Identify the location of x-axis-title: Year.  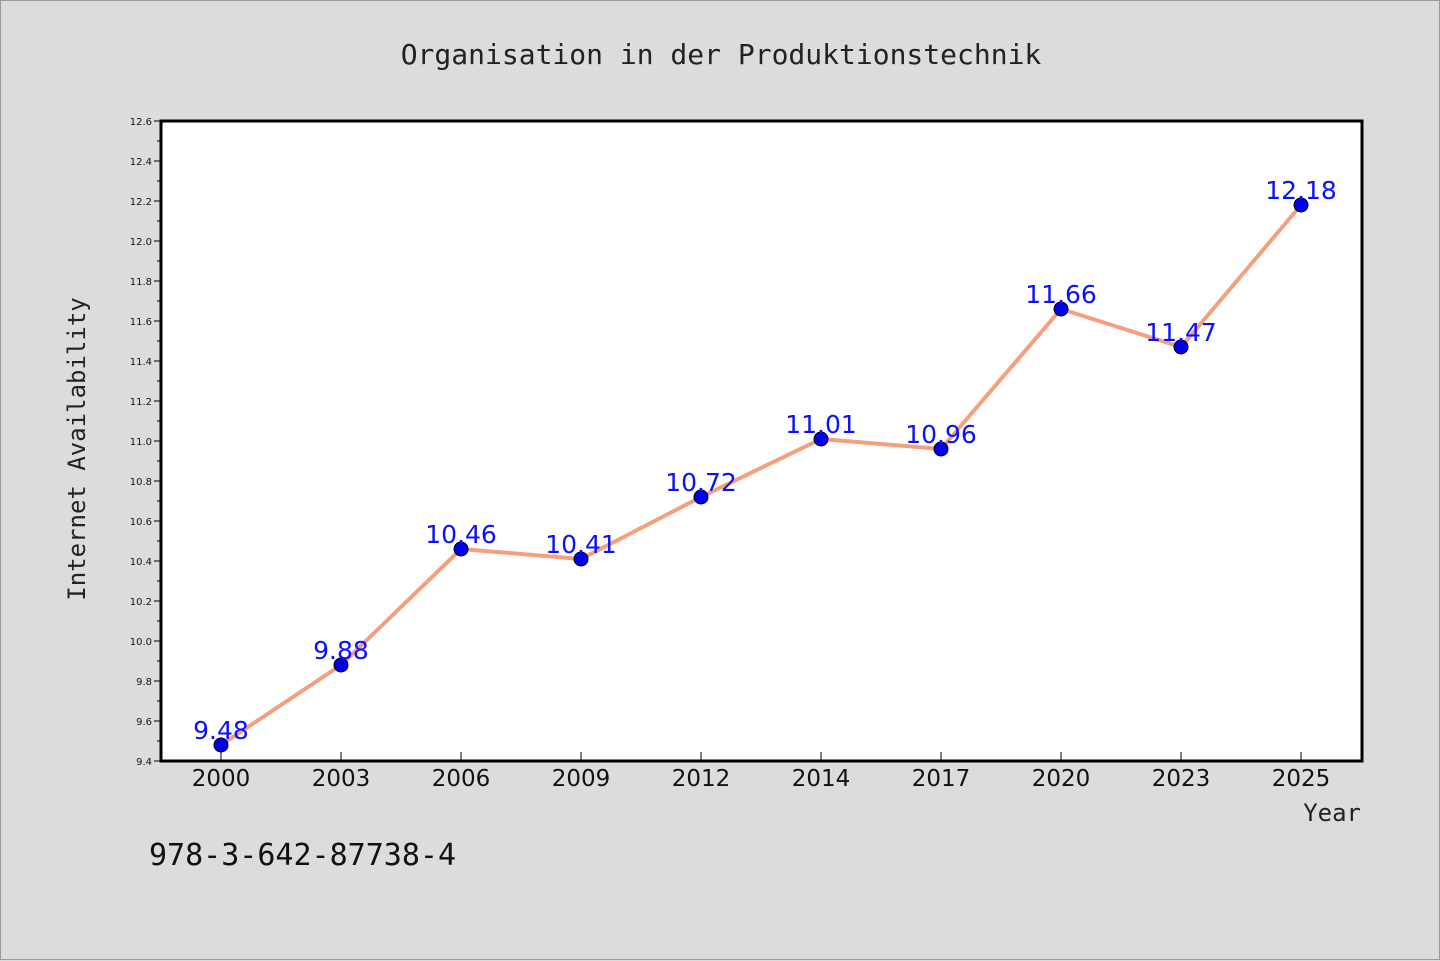
(1332, 813).